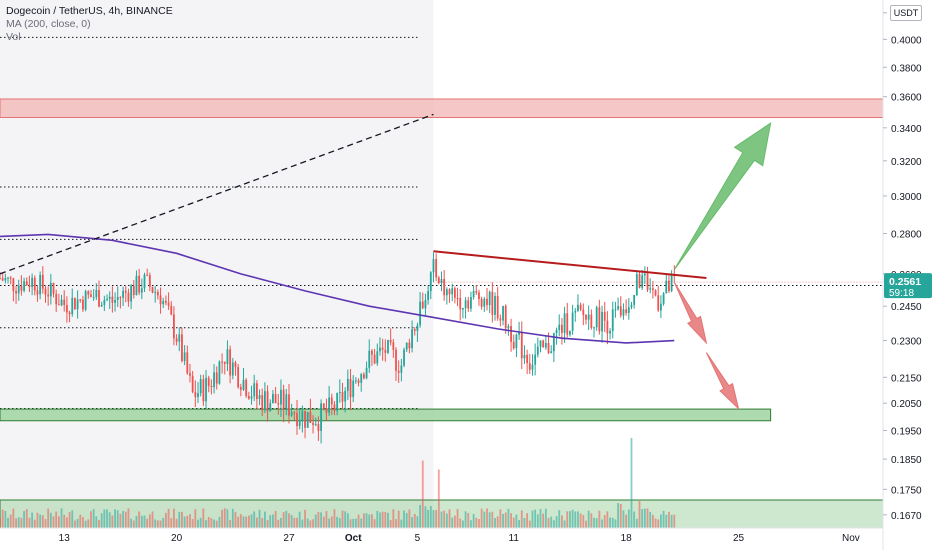 This screenshot has width=932, height=555. What do you see at coordinates (89, 11) in the screenshot?
I see `symbol-title: Dogecoin / TetherUS, 4h, BINANCE` at bounding box center [89, 11].